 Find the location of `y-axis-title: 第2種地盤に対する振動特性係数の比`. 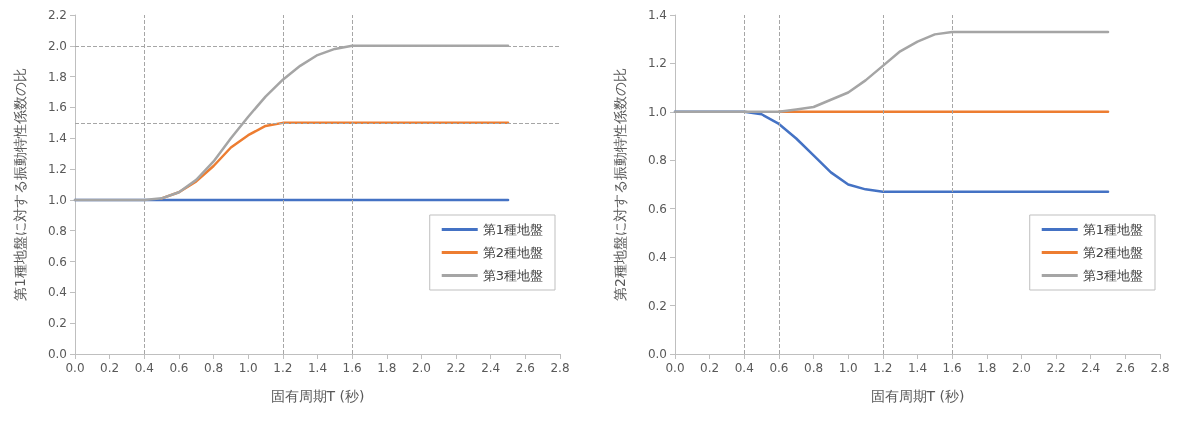

y-axis-title: 第2種地盤に対する振動特性係数の比 is located at coordinates (620, 184).